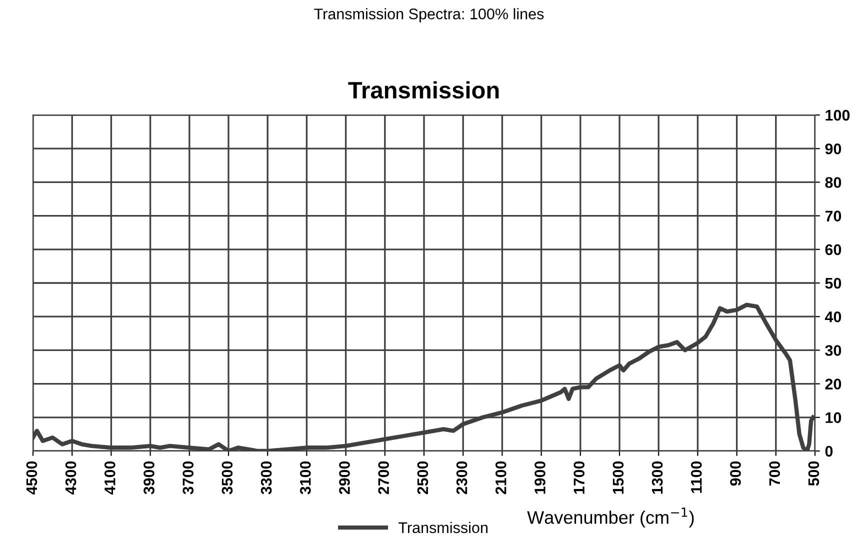 The image size is (858, 542). Describe the element at coordinates (227, 477) in the screenshot. I see `x-tick-label: 3500` at that location.